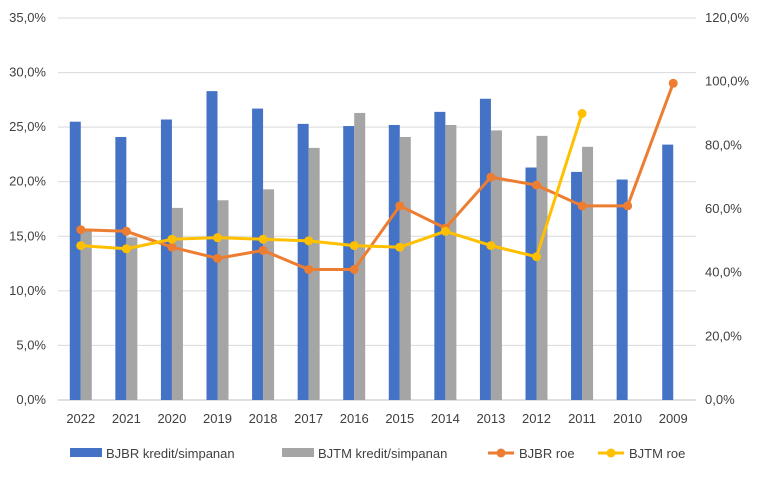  Describe the element at coordinates (399, 418) in the screenshot. I see `x-axis-tick-label: 2015` at that location.